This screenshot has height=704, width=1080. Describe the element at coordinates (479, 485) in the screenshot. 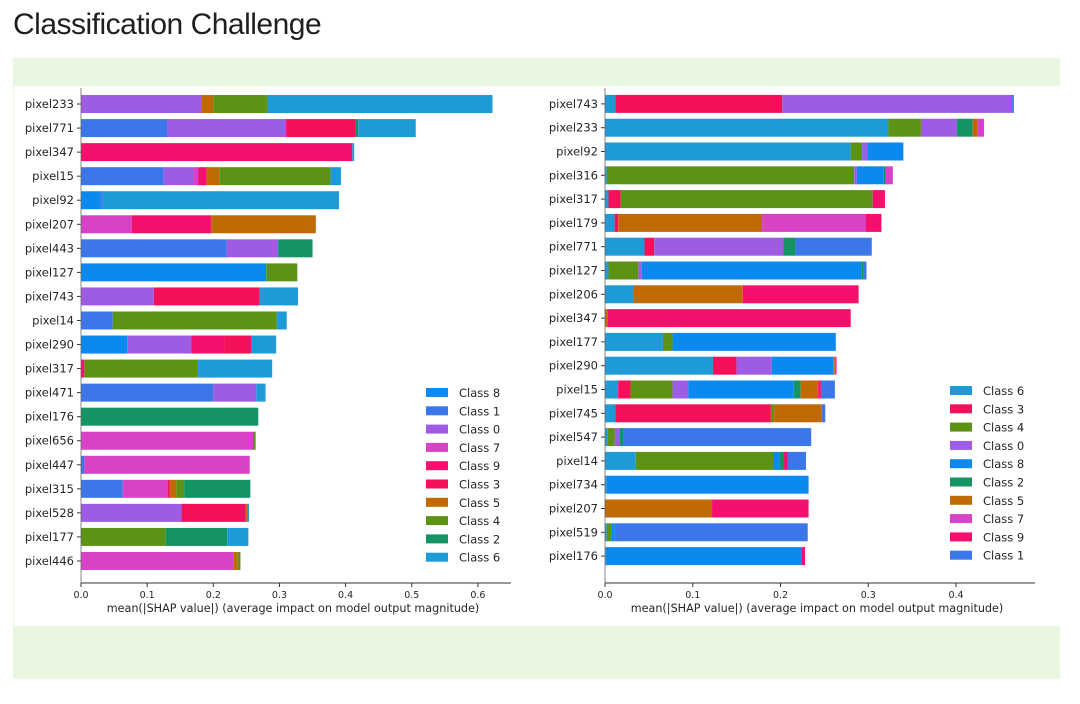

I see `legend-label: Class 3` at that location.